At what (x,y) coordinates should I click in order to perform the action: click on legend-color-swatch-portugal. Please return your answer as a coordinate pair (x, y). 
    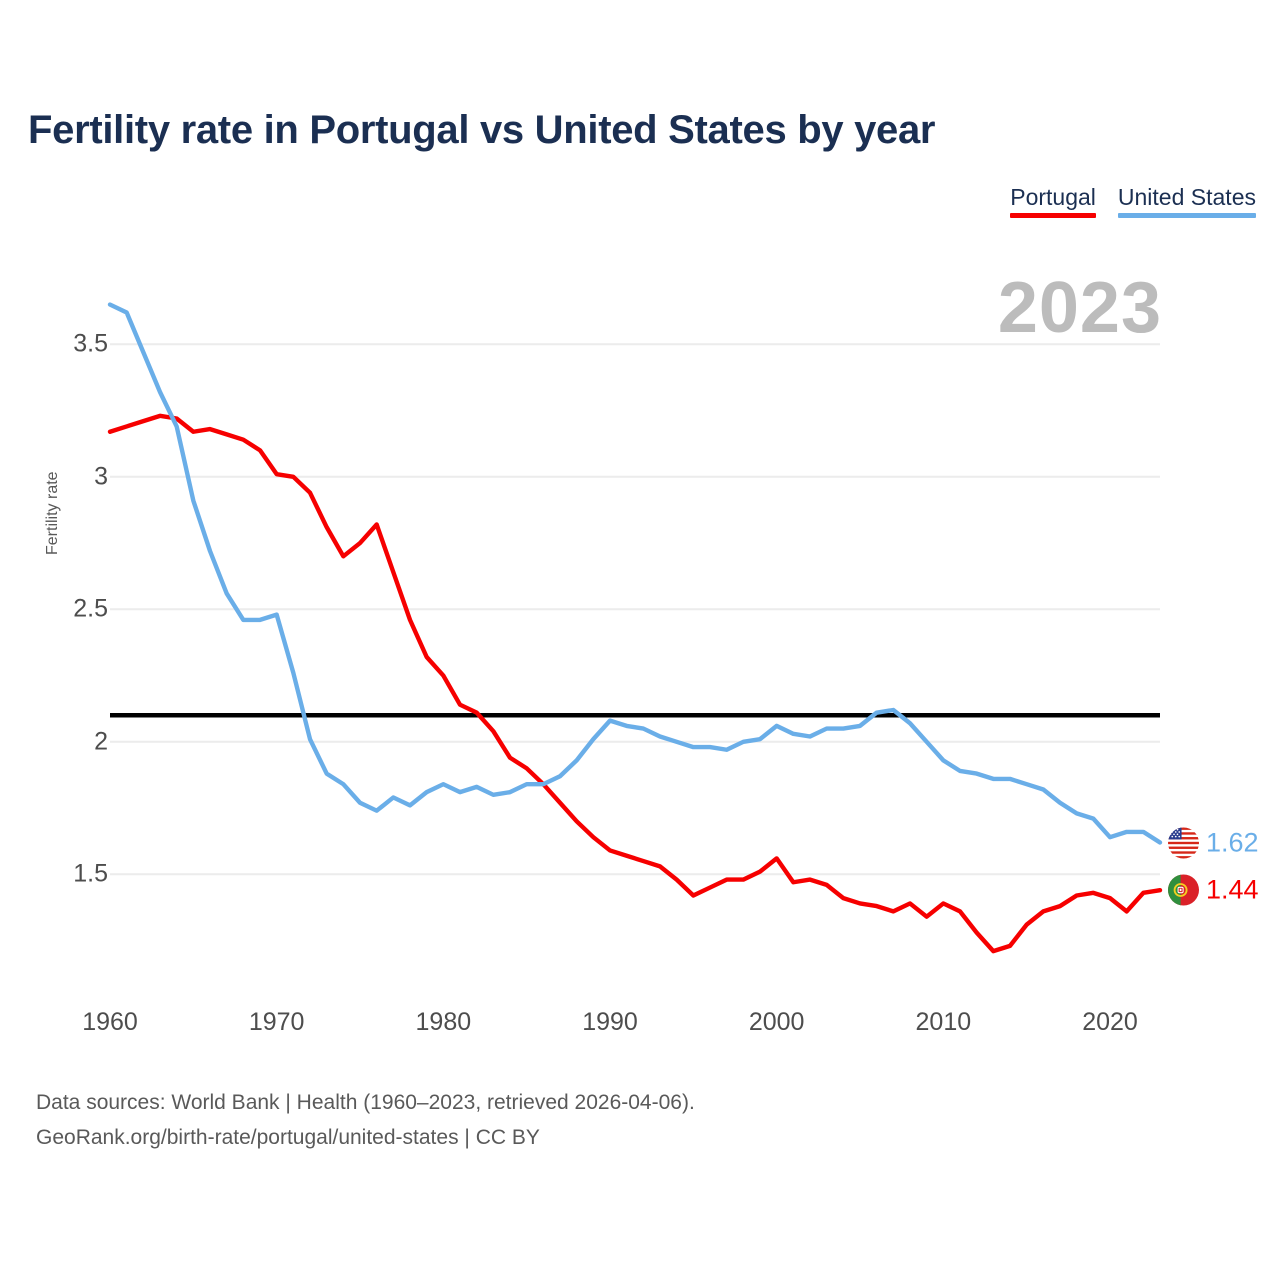
    Looking at the image, I should click on (1053, 215).